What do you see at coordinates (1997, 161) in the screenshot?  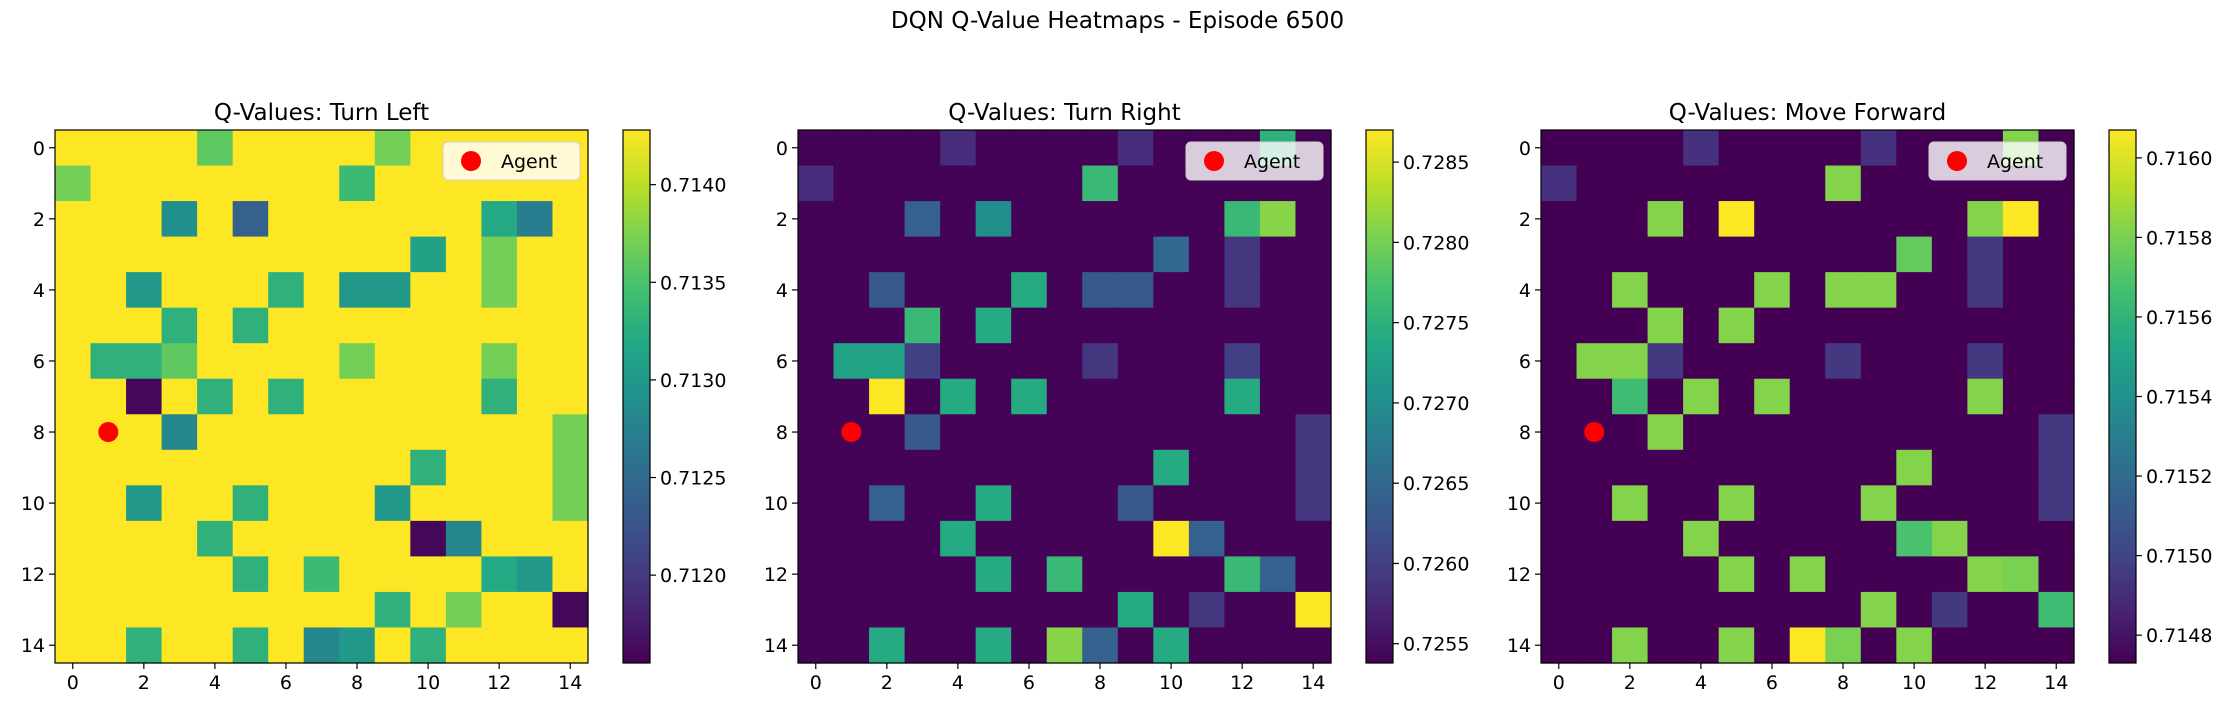 I see `legend-box` at bounding box center [1997, 161].